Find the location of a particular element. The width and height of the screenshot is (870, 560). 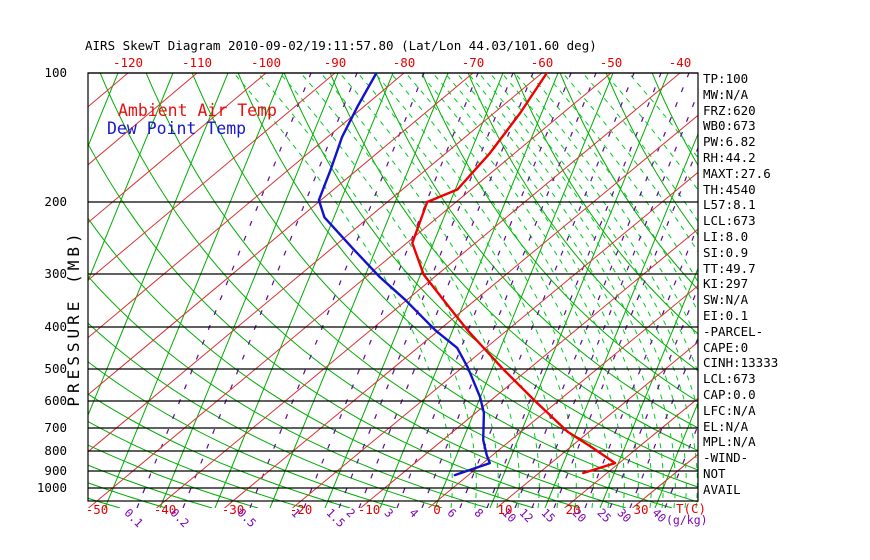

stat-line: FRZ:620 is located at coordinates (729, 110).